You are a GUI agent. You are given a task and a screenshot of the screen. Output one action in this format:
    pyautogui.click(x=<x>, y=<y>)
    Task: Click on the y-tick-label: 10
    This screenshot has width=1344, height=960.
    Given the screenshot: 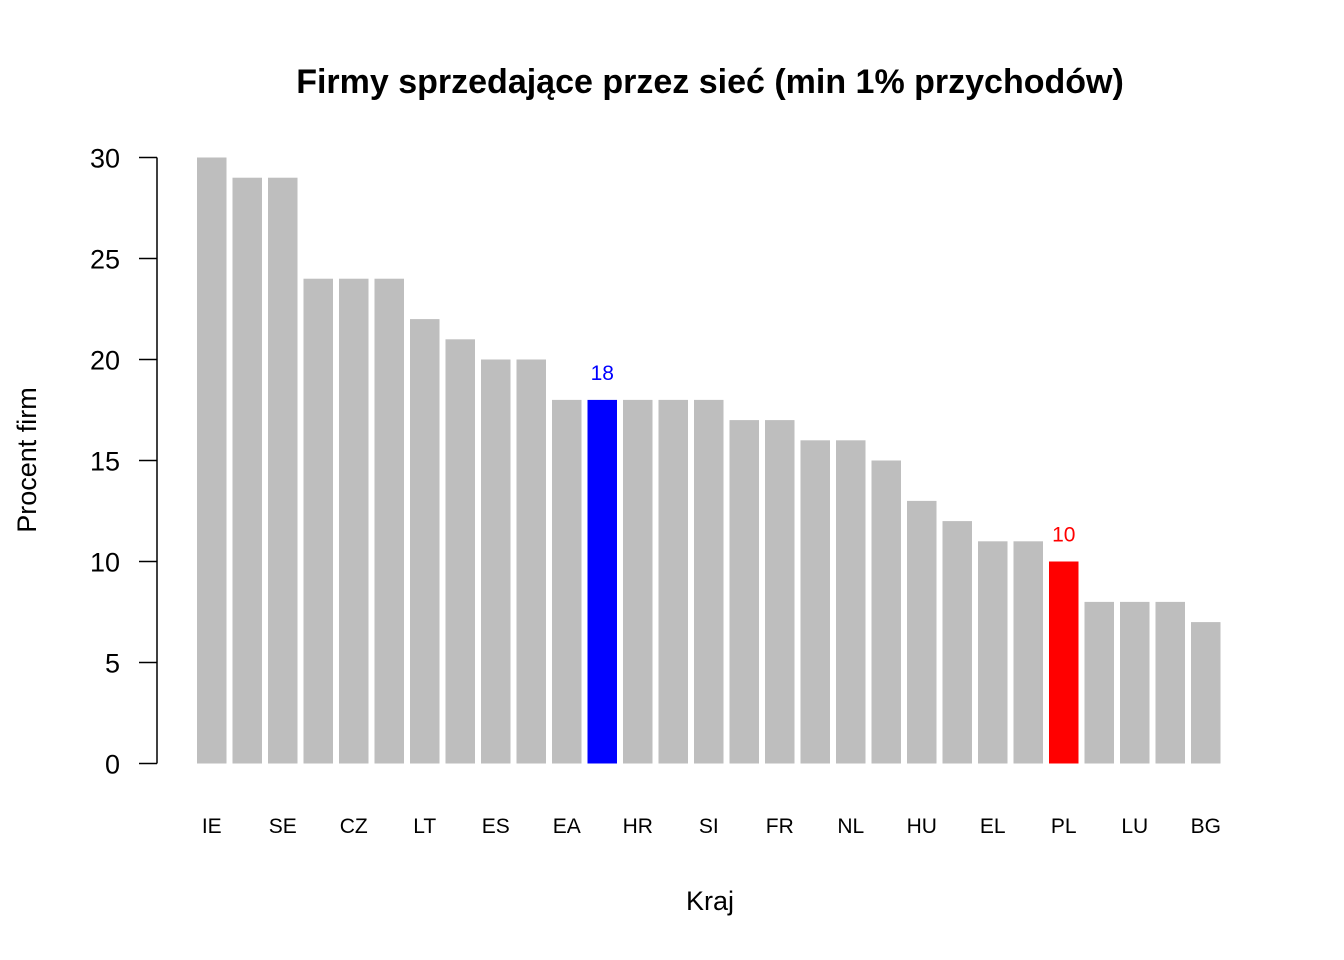 What is the action you would take?
    pyautogui.click(x=105, y=563)
    